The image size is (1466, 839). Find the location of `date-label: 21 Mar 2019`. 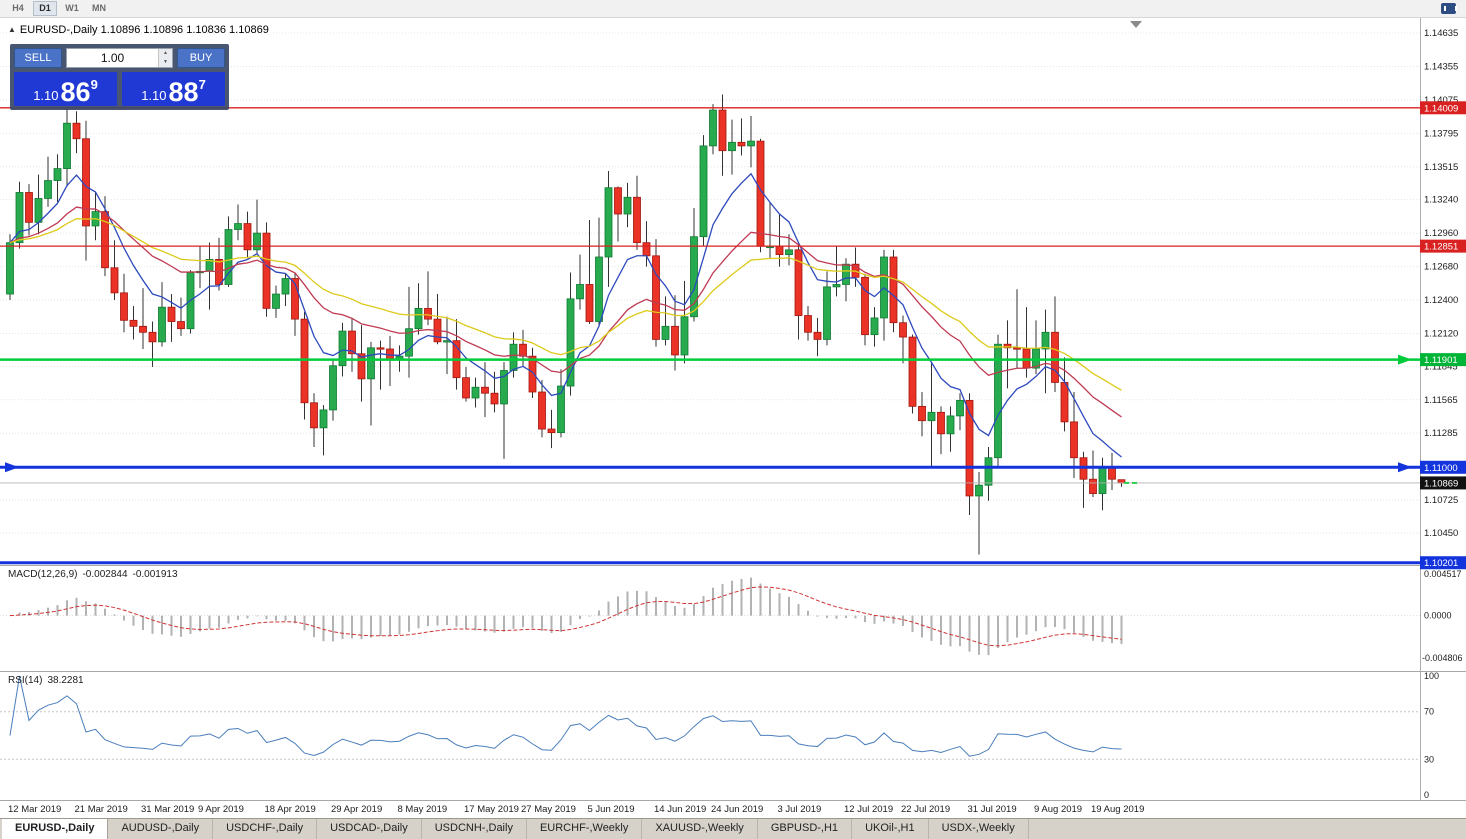

date-label: 21 Mar 2019 is located at coordinates (101, 809).